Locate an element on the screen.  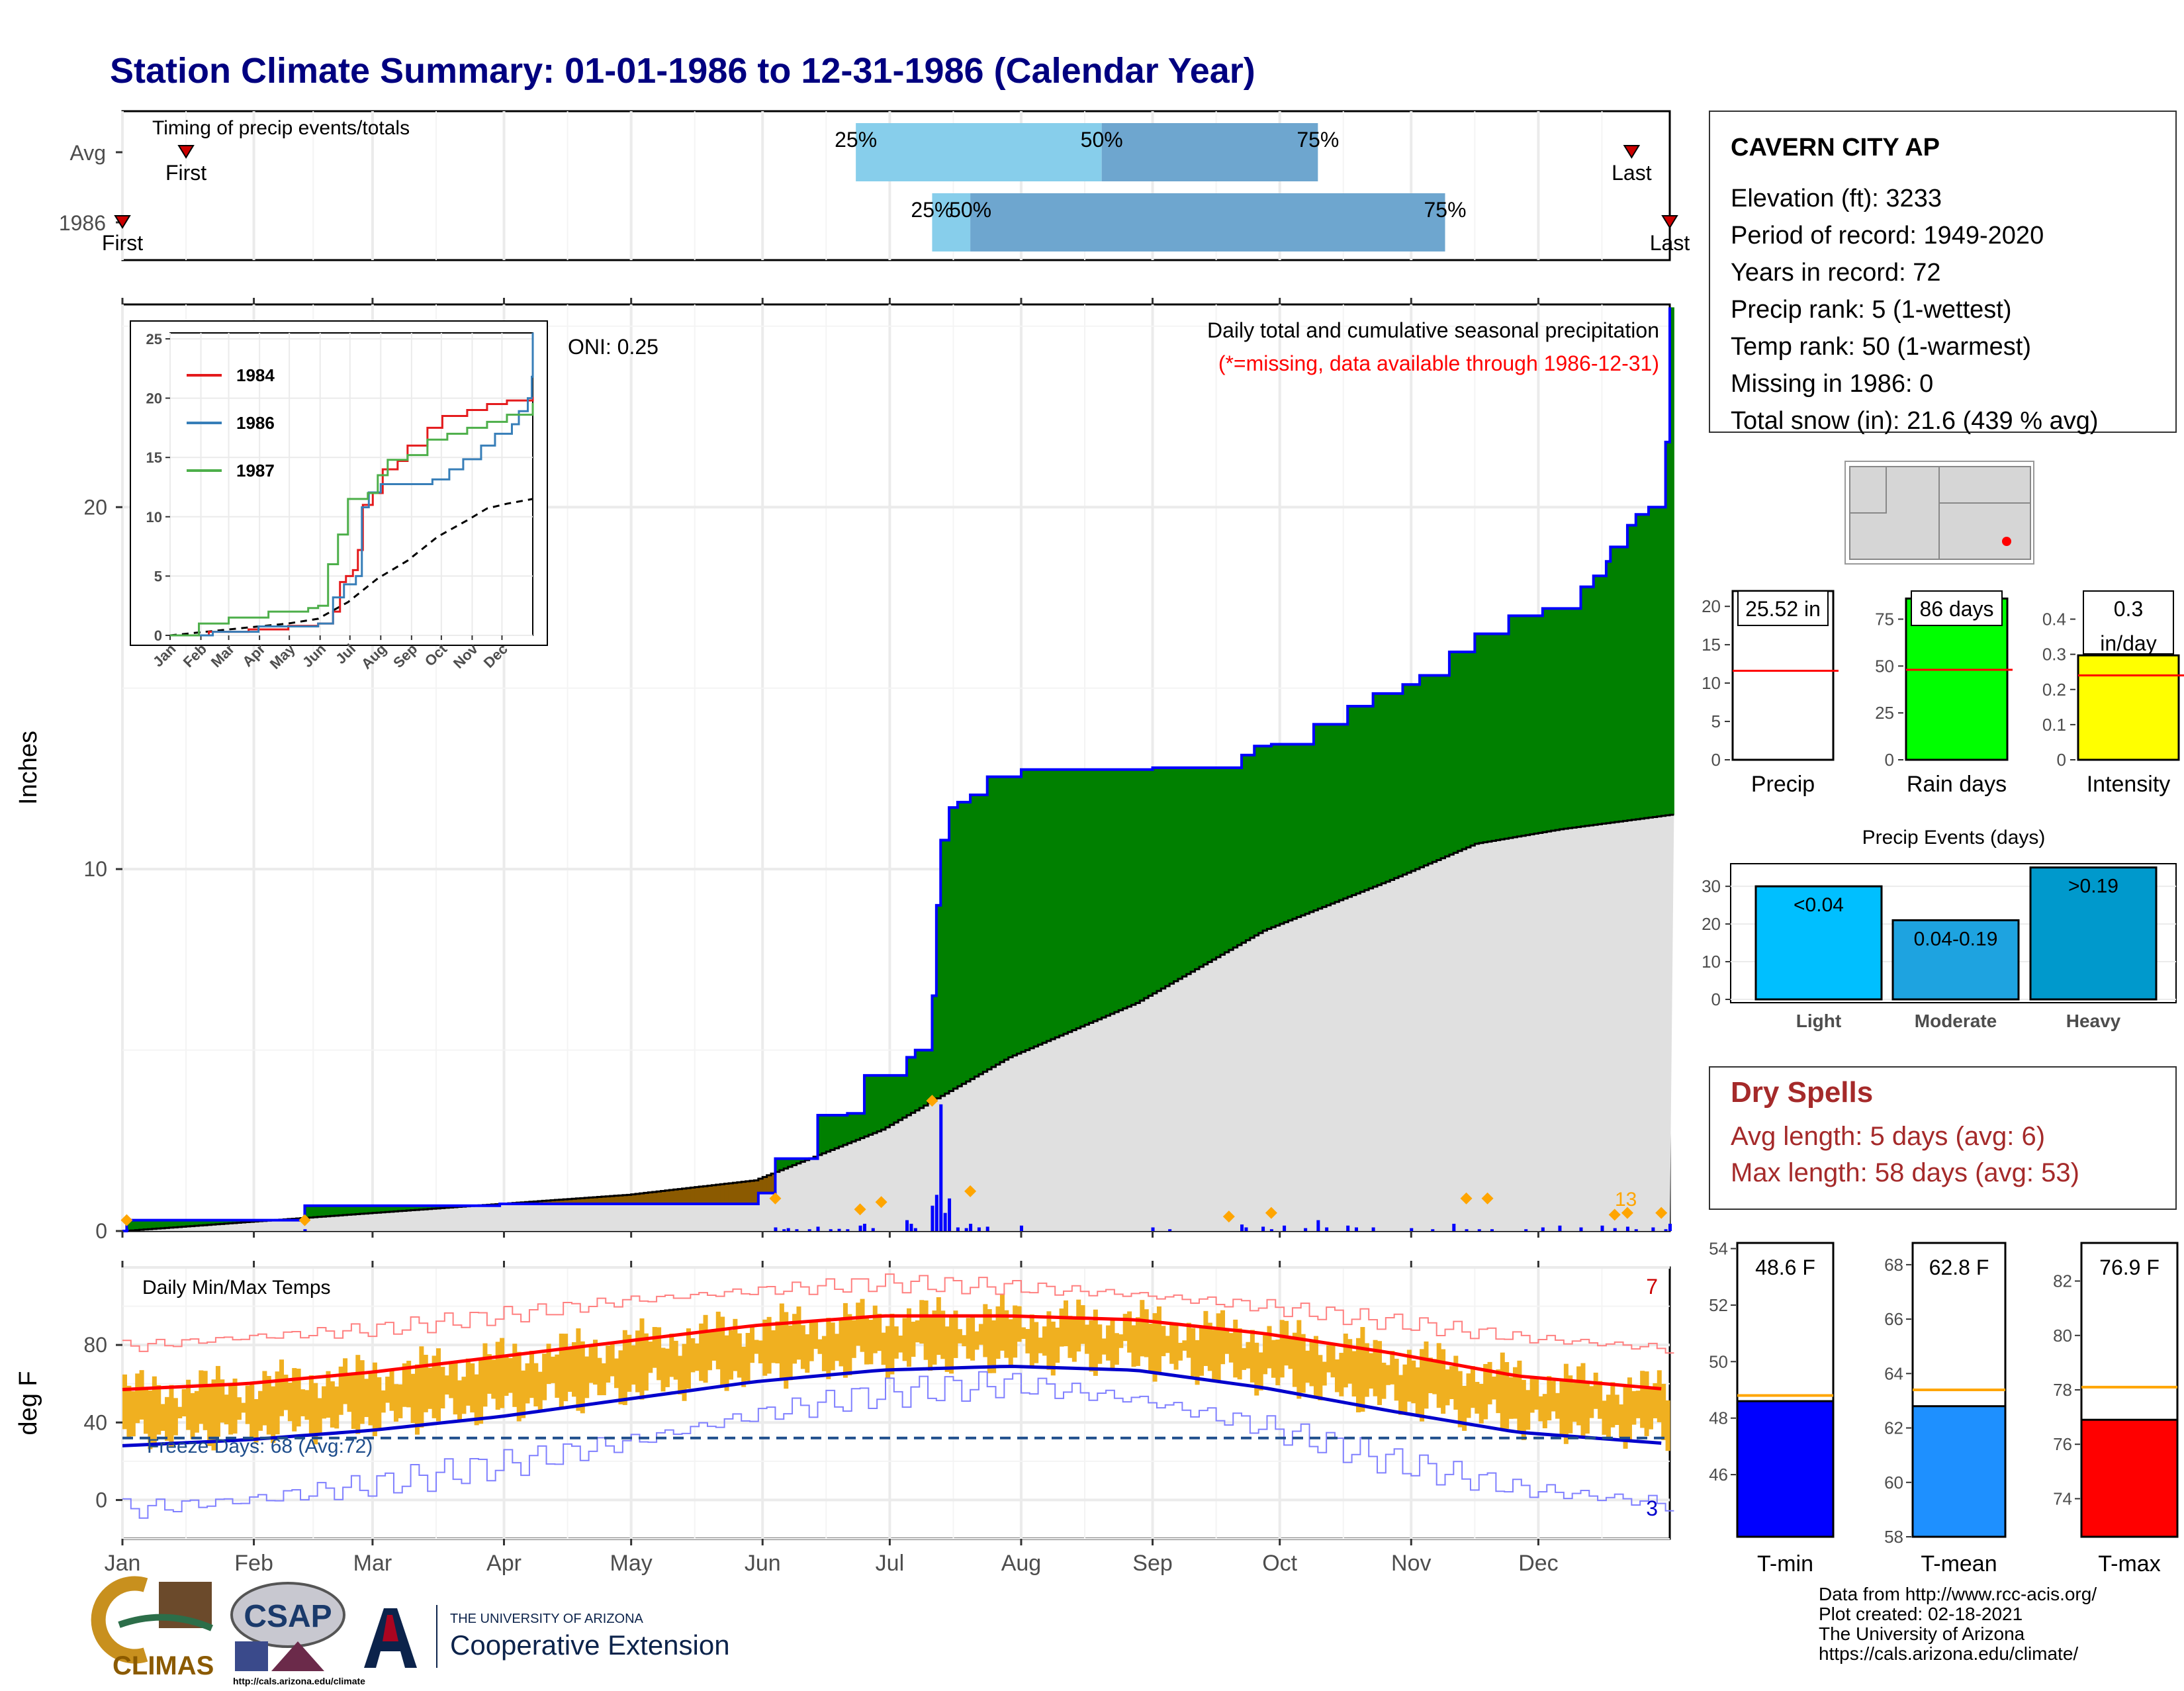
summary-bar-intensity is located at coordinates (2128, 707).